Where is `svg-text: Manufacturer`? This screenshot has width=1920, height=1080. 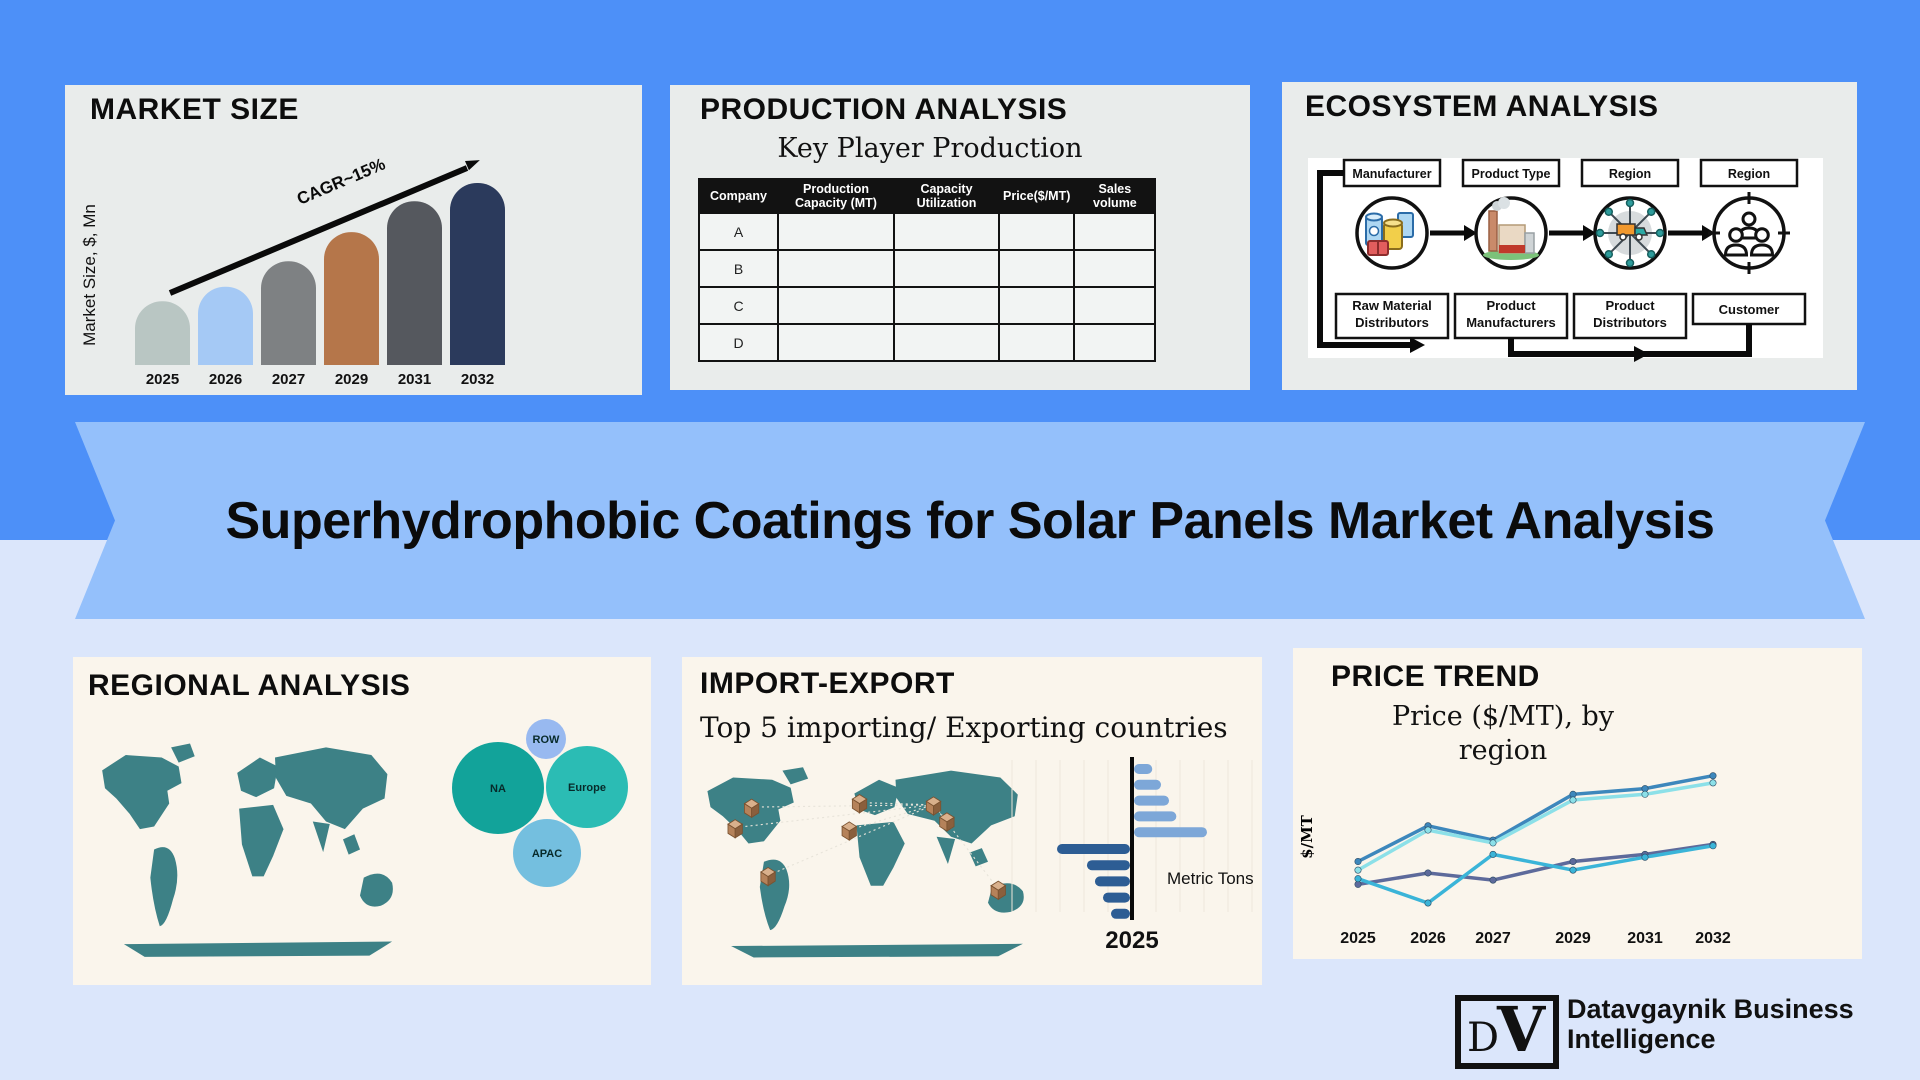
svg-text: Manufacturer is located at coordinates (1391, 174).